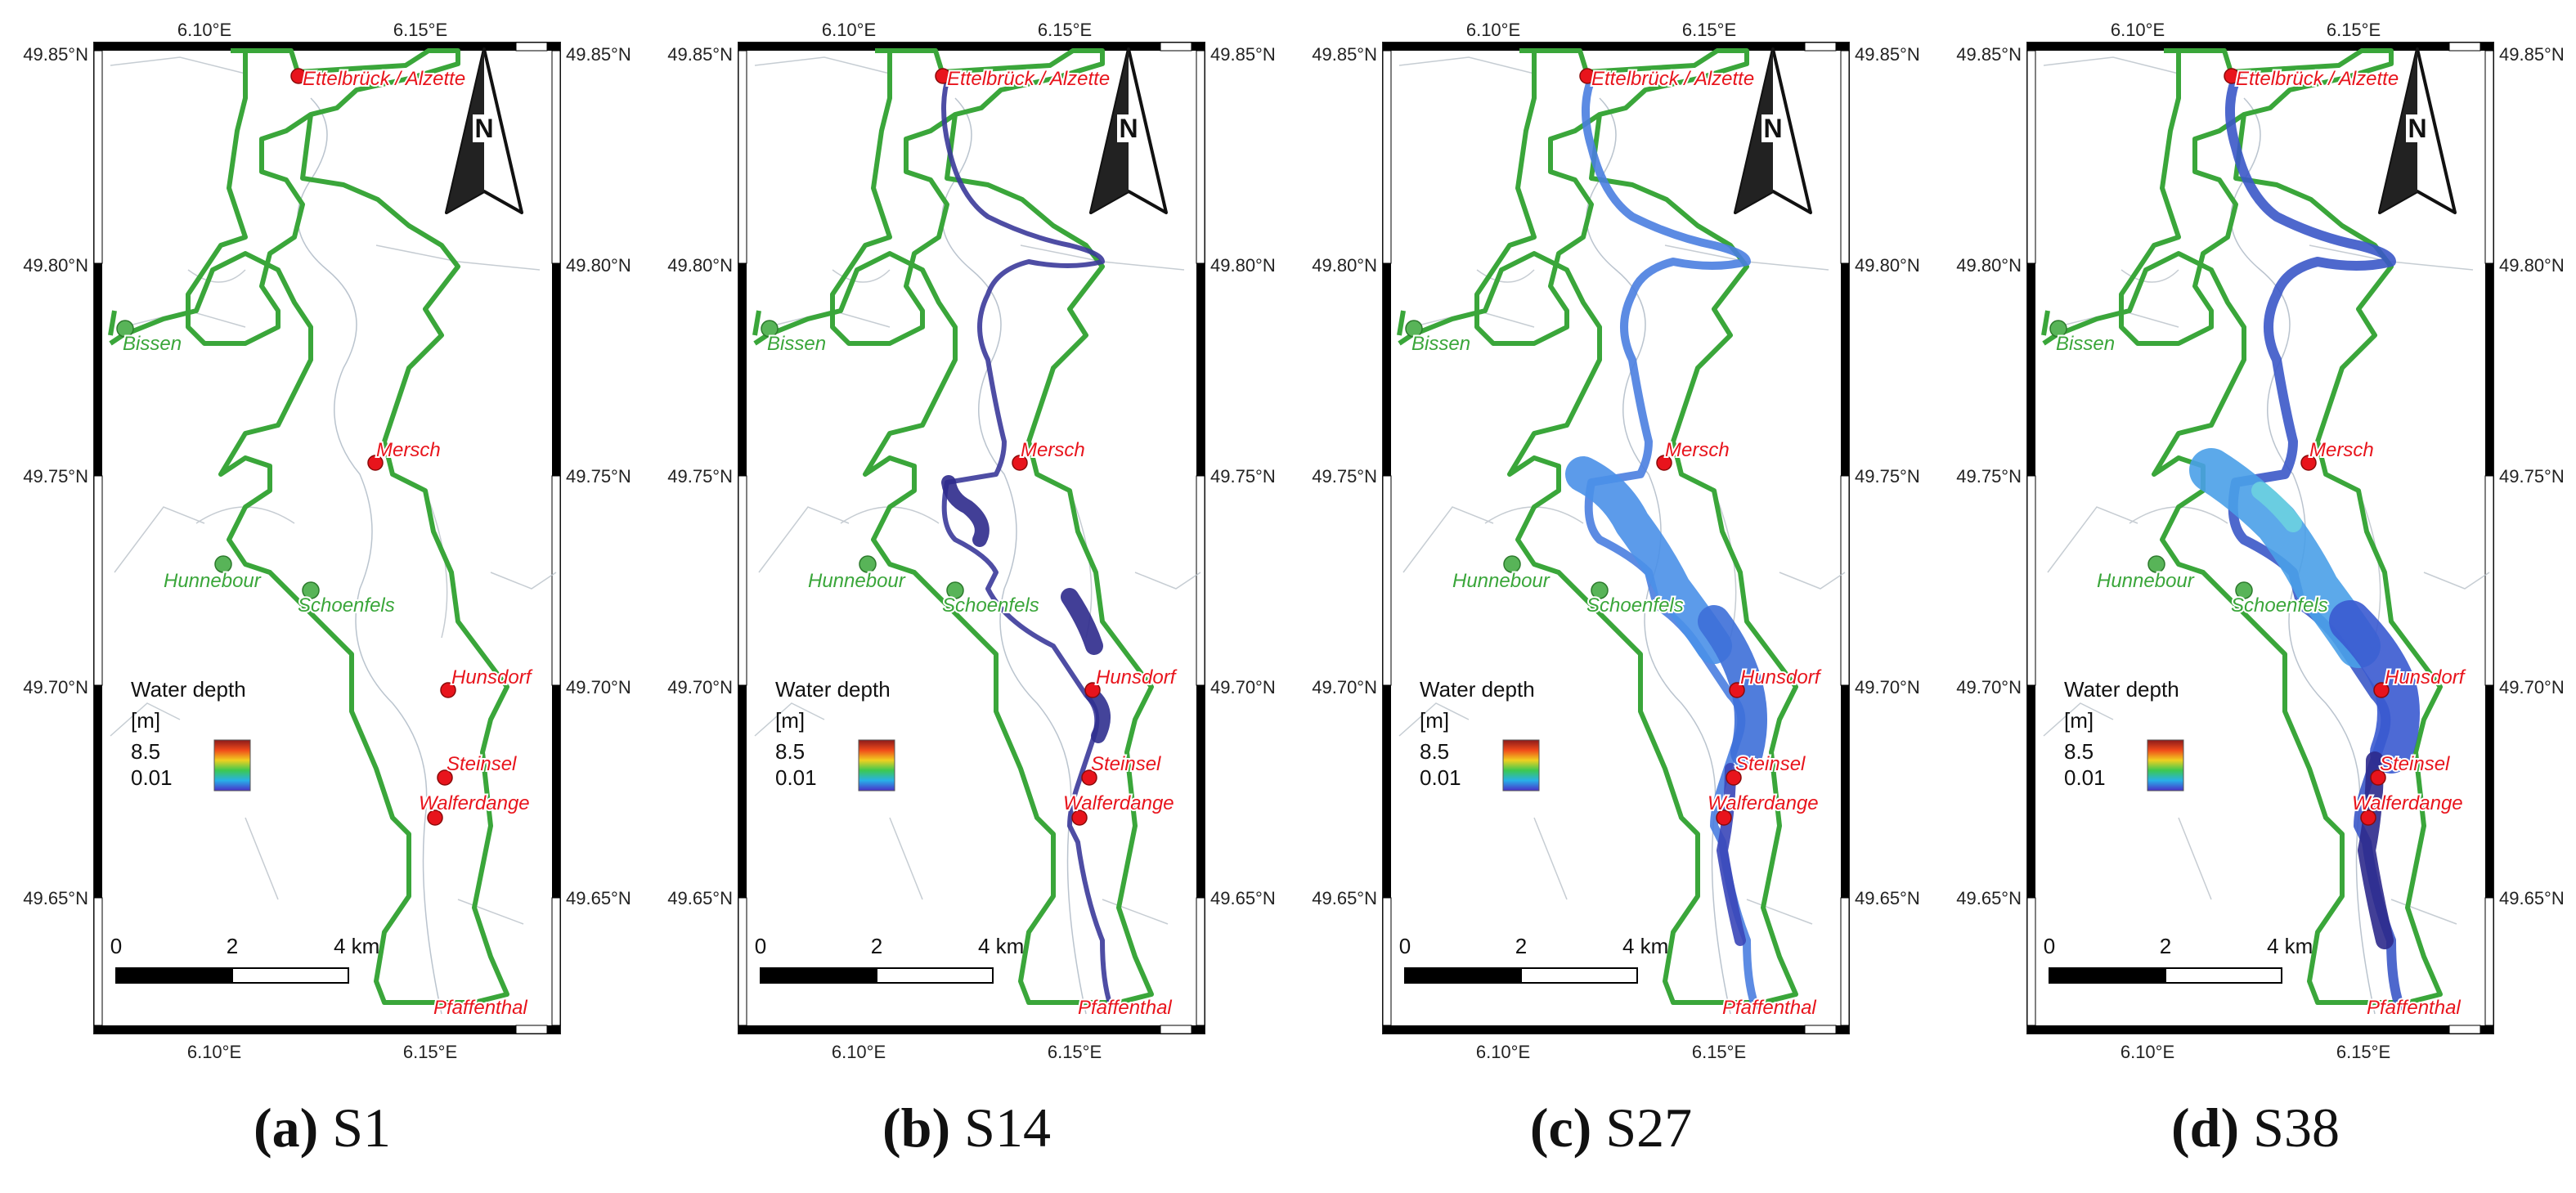  I want to click on green-place-markers, so click(1507, 460).